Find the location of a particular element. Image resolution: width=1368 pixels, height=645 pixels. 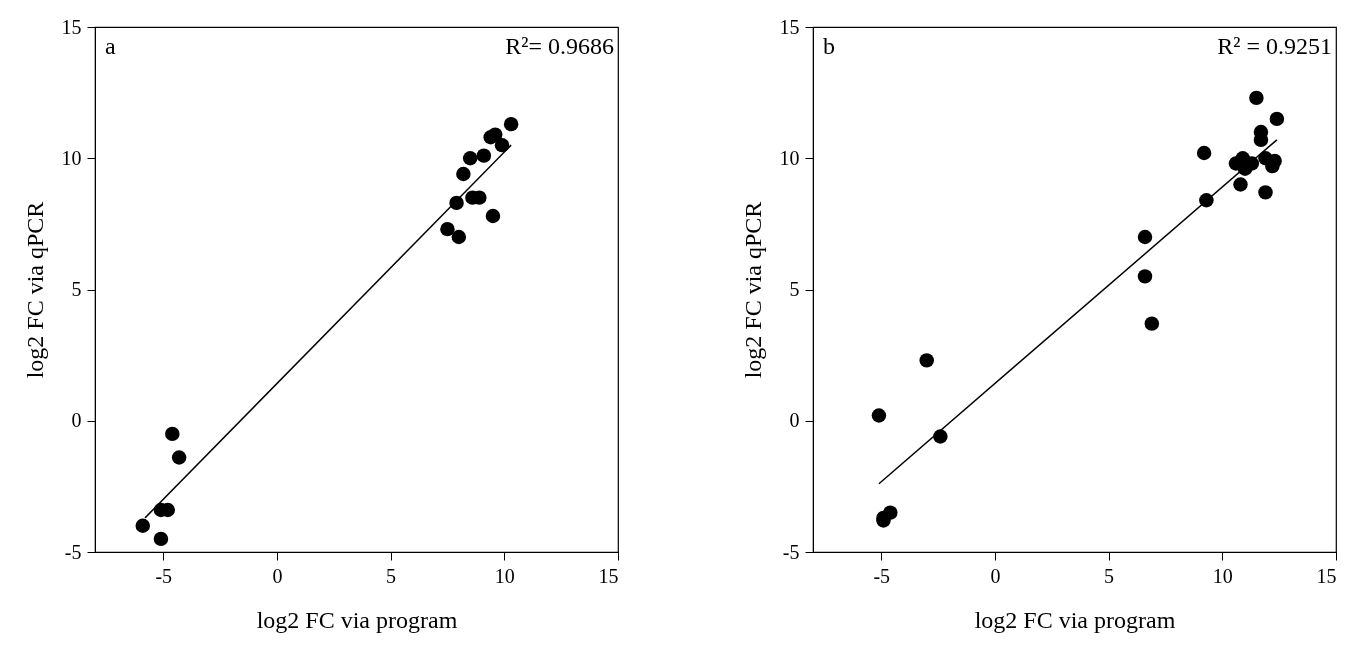

annotation: b is located at coordinates (829, 46).